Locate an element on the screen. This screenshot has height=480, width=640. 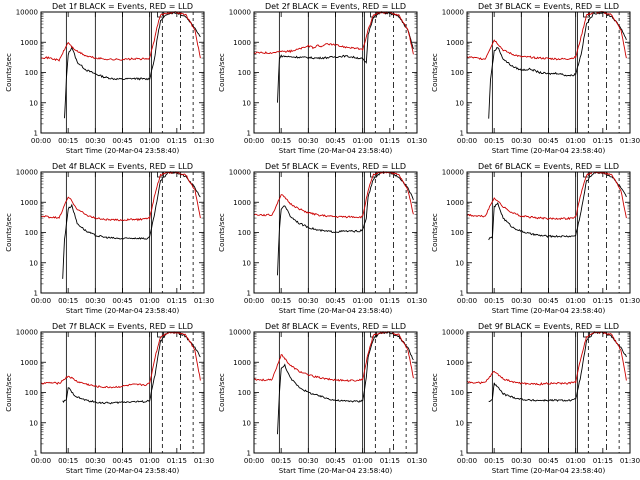
panel-title: Det 9f BLACK = Events, RED = LLD is located at coordinates (548, 326).